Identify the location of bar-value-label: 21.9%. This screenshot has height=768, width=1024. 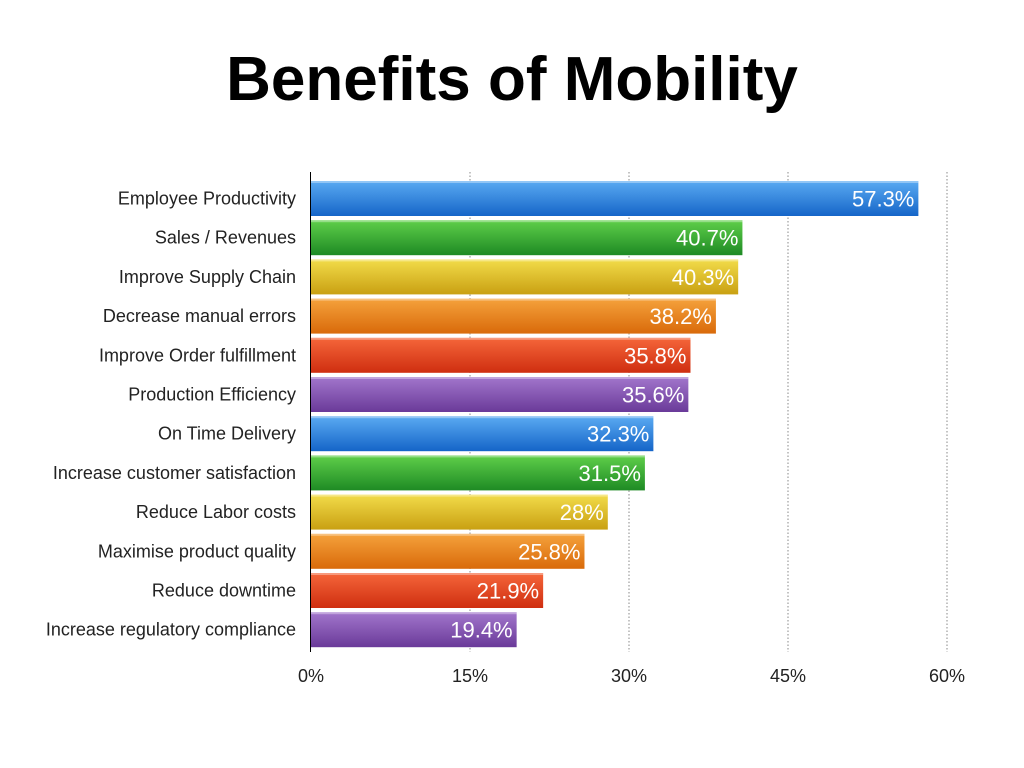
(508, 591).